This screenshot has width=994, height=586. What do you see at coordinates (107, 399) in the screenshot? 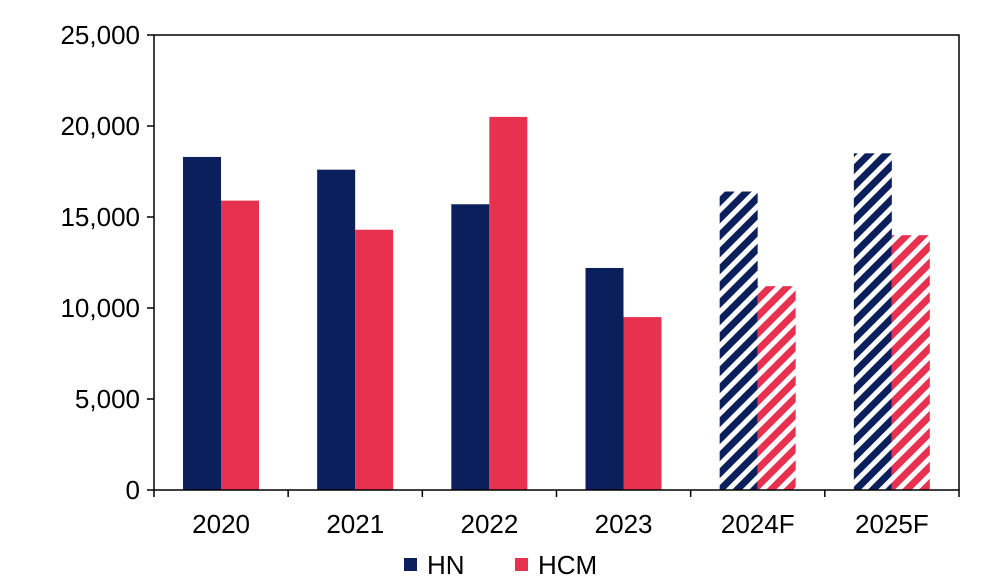
I see `y-tick-label: 5,000` at bounding box center [107, 399].